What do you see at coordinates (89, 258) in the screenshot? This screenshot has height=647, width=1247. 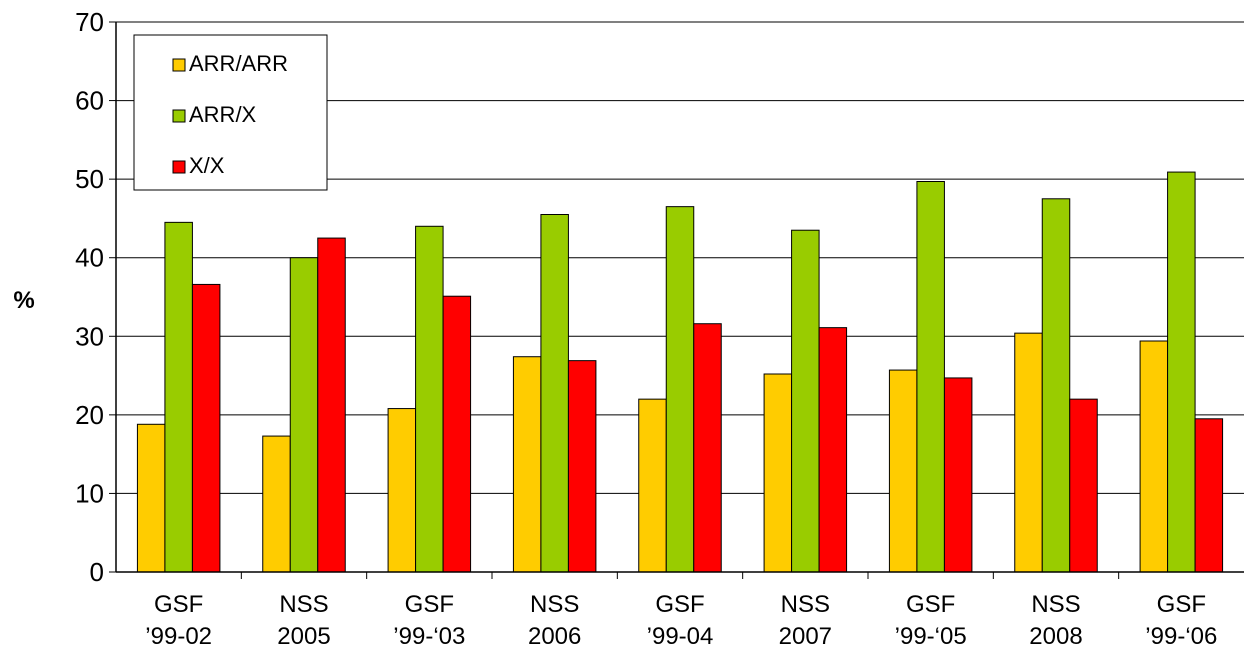 I see `y-tick-label: 40` at bounding box center [89, 258].